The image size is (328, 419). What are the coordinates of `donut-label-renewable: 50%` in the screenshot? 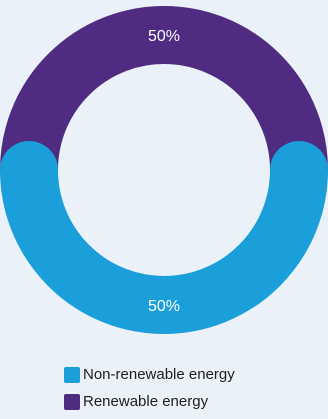 It's located at (164, 36).